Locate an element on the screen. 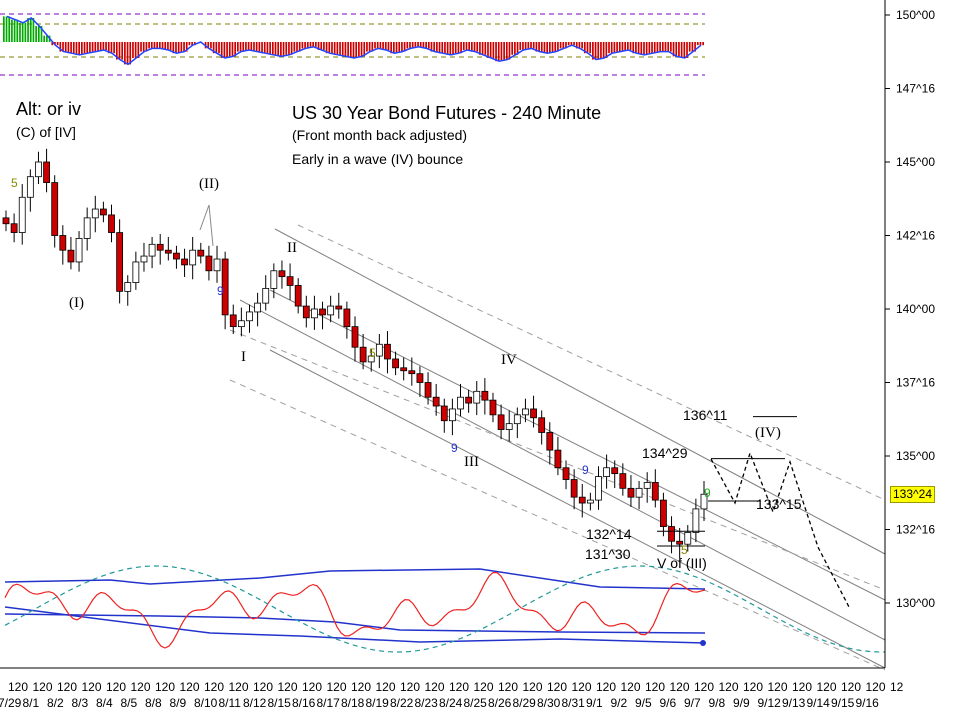 This screenshot has height=717, width=957. price-level-label: 136^11 is located at coordinates (705, 415).